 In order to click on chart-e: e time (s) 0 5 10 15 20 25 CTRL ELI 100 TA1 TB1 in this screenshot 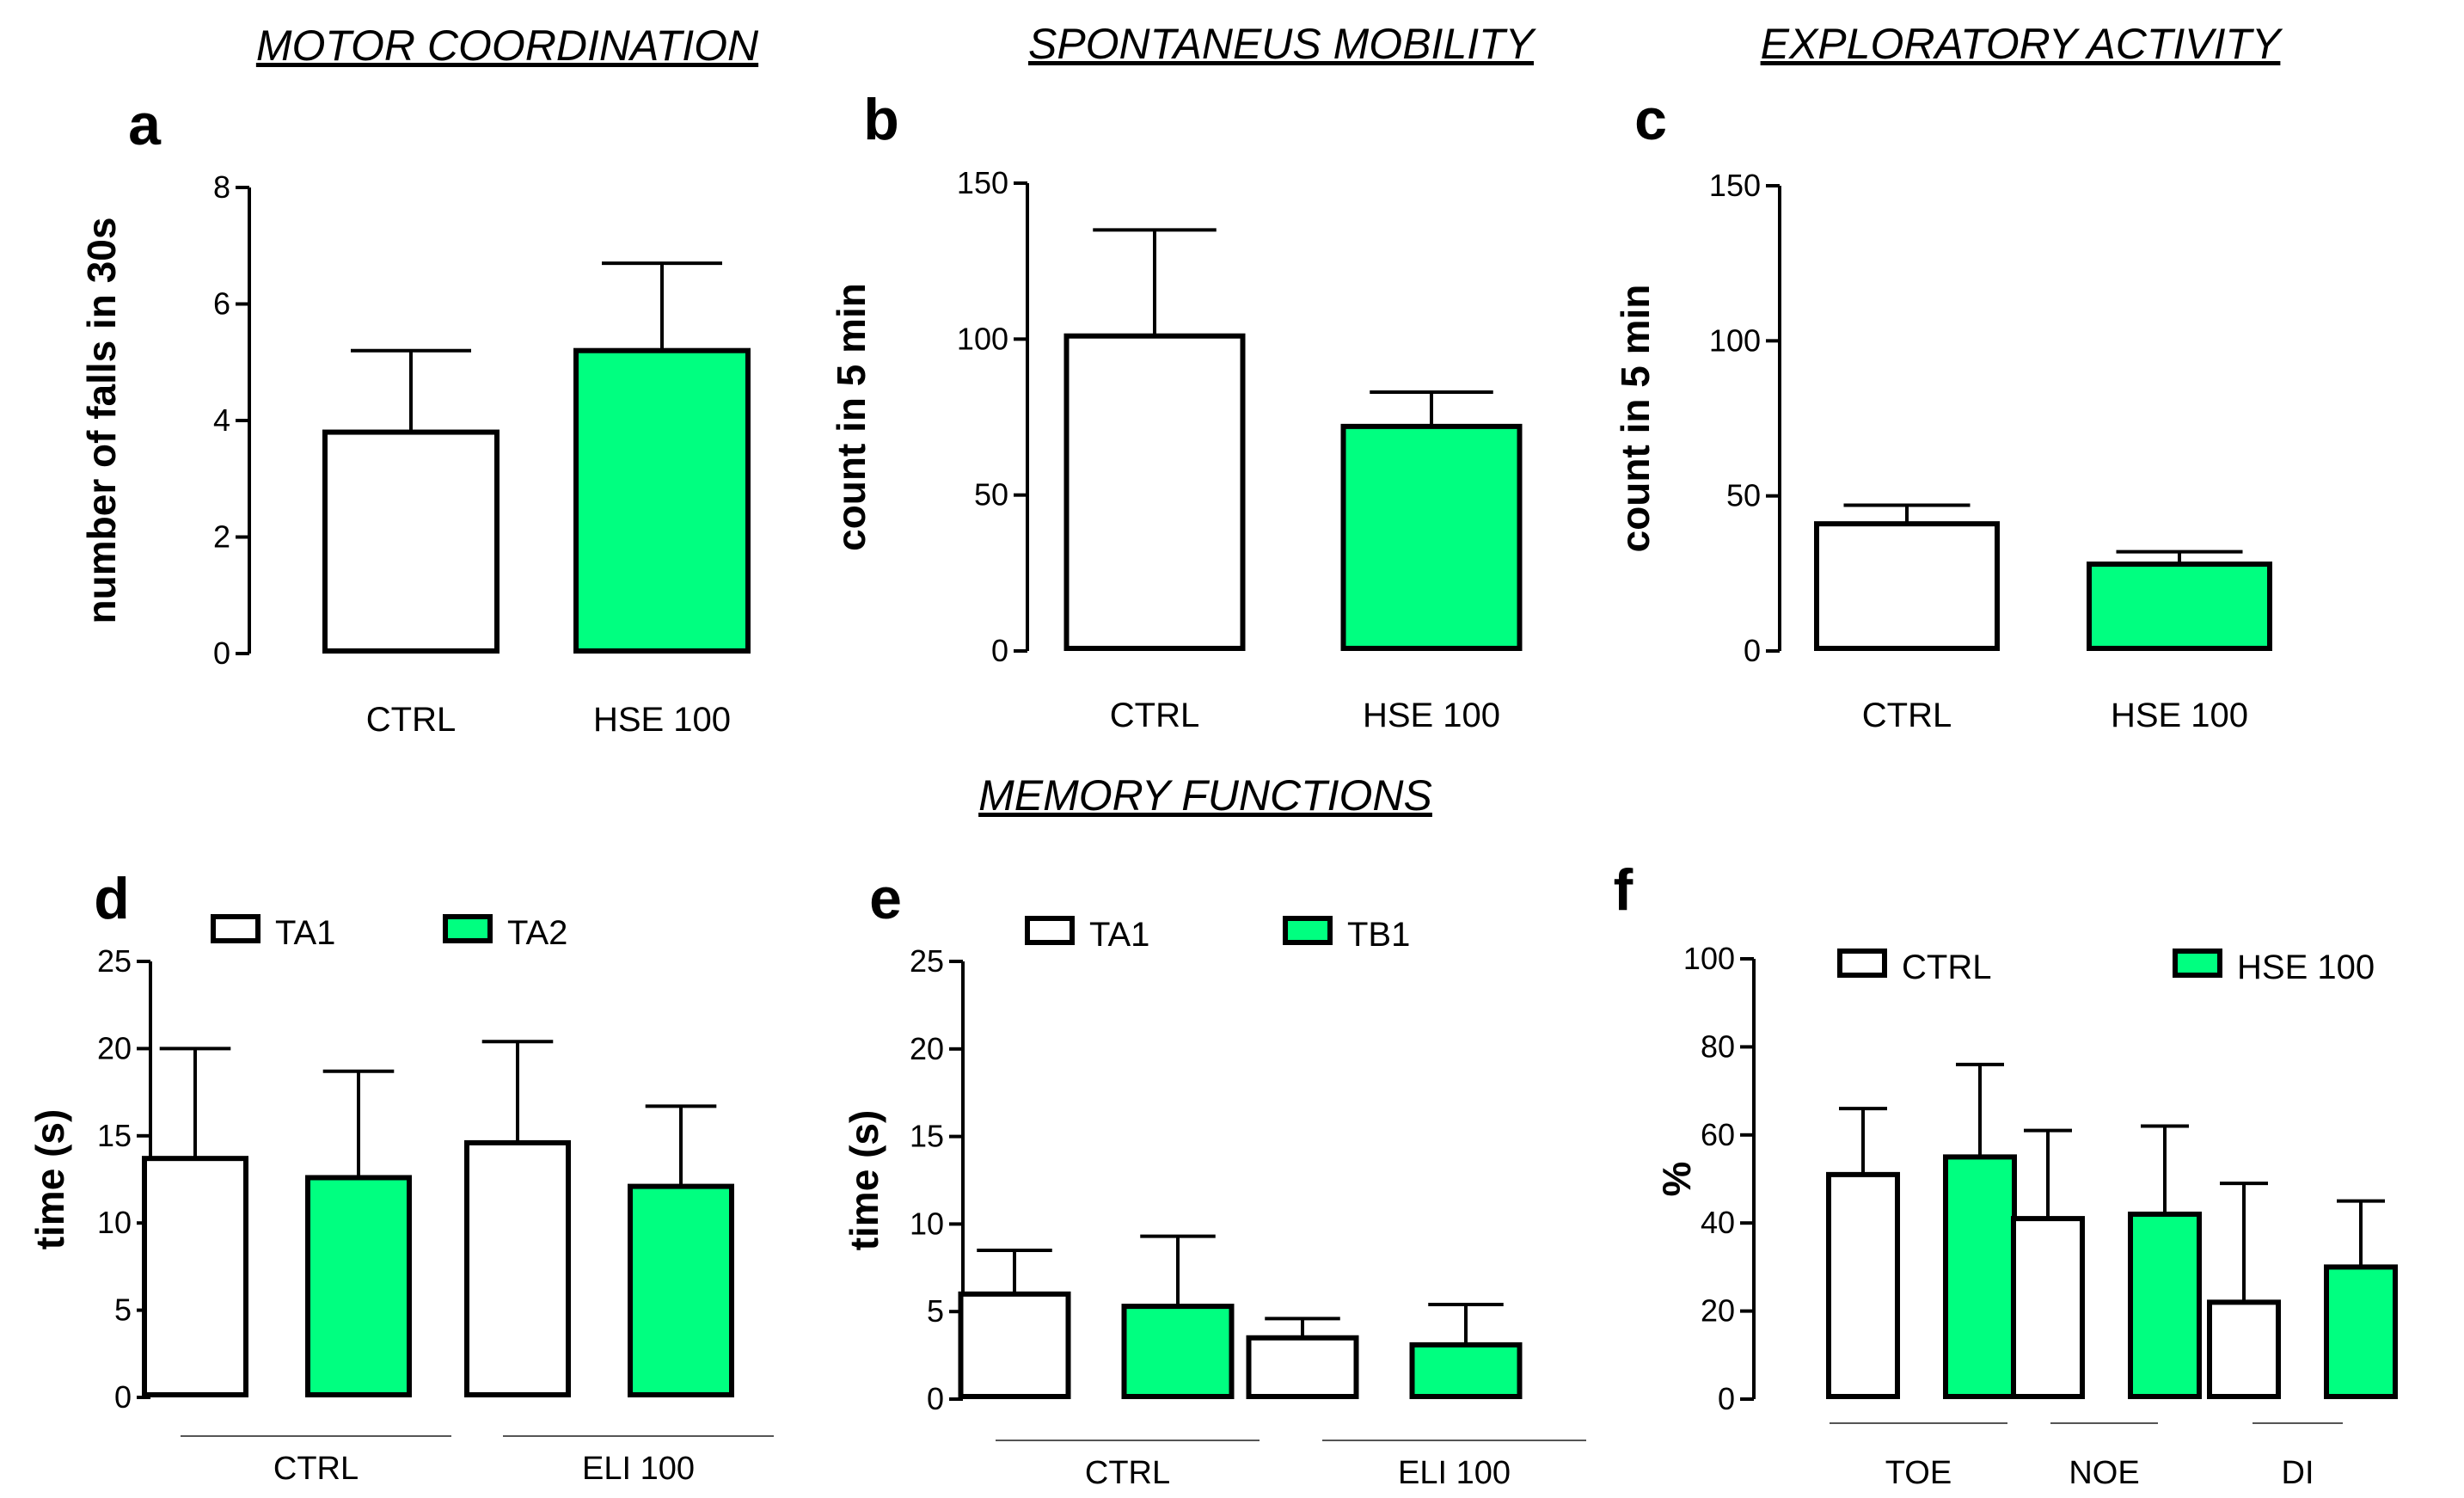, I will do `click(1214, 1178)`.